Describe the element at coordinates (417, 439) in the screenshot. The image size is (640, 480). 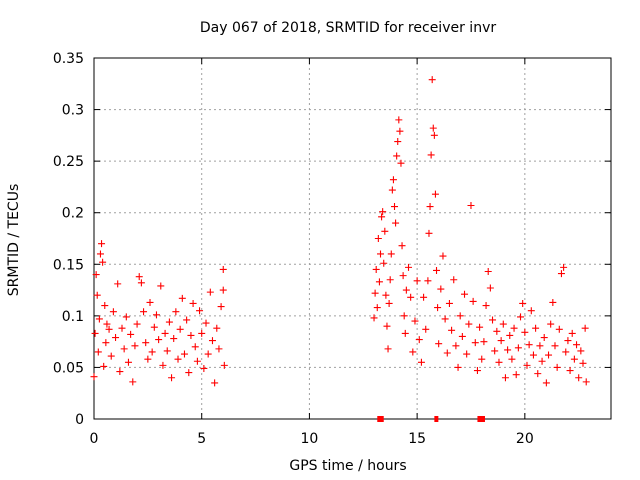
I see `x-tick-label: 15` at that location.